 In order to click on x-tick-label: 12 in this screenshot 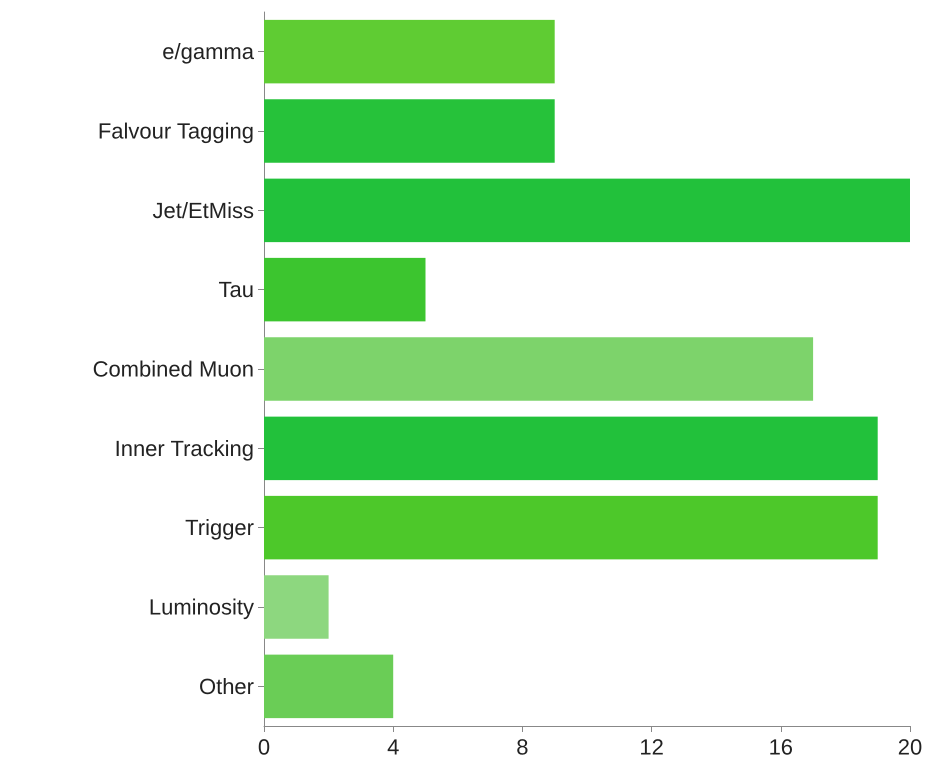, I will do `click(651, 747)`.